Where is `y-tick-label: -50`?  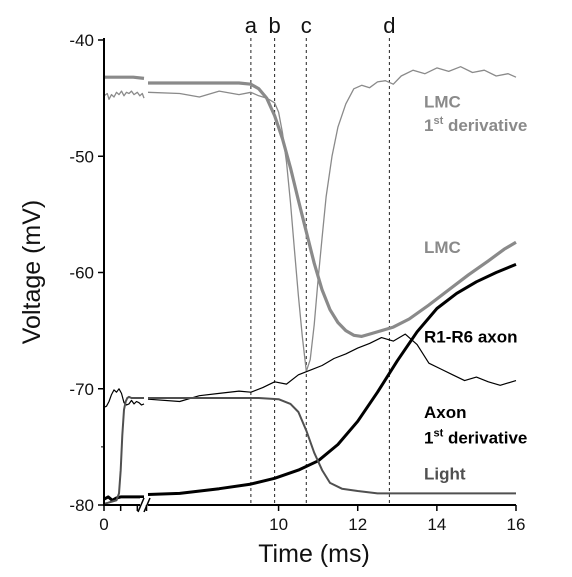 y-tick-label: -50 is located at coordinates (81, 156).